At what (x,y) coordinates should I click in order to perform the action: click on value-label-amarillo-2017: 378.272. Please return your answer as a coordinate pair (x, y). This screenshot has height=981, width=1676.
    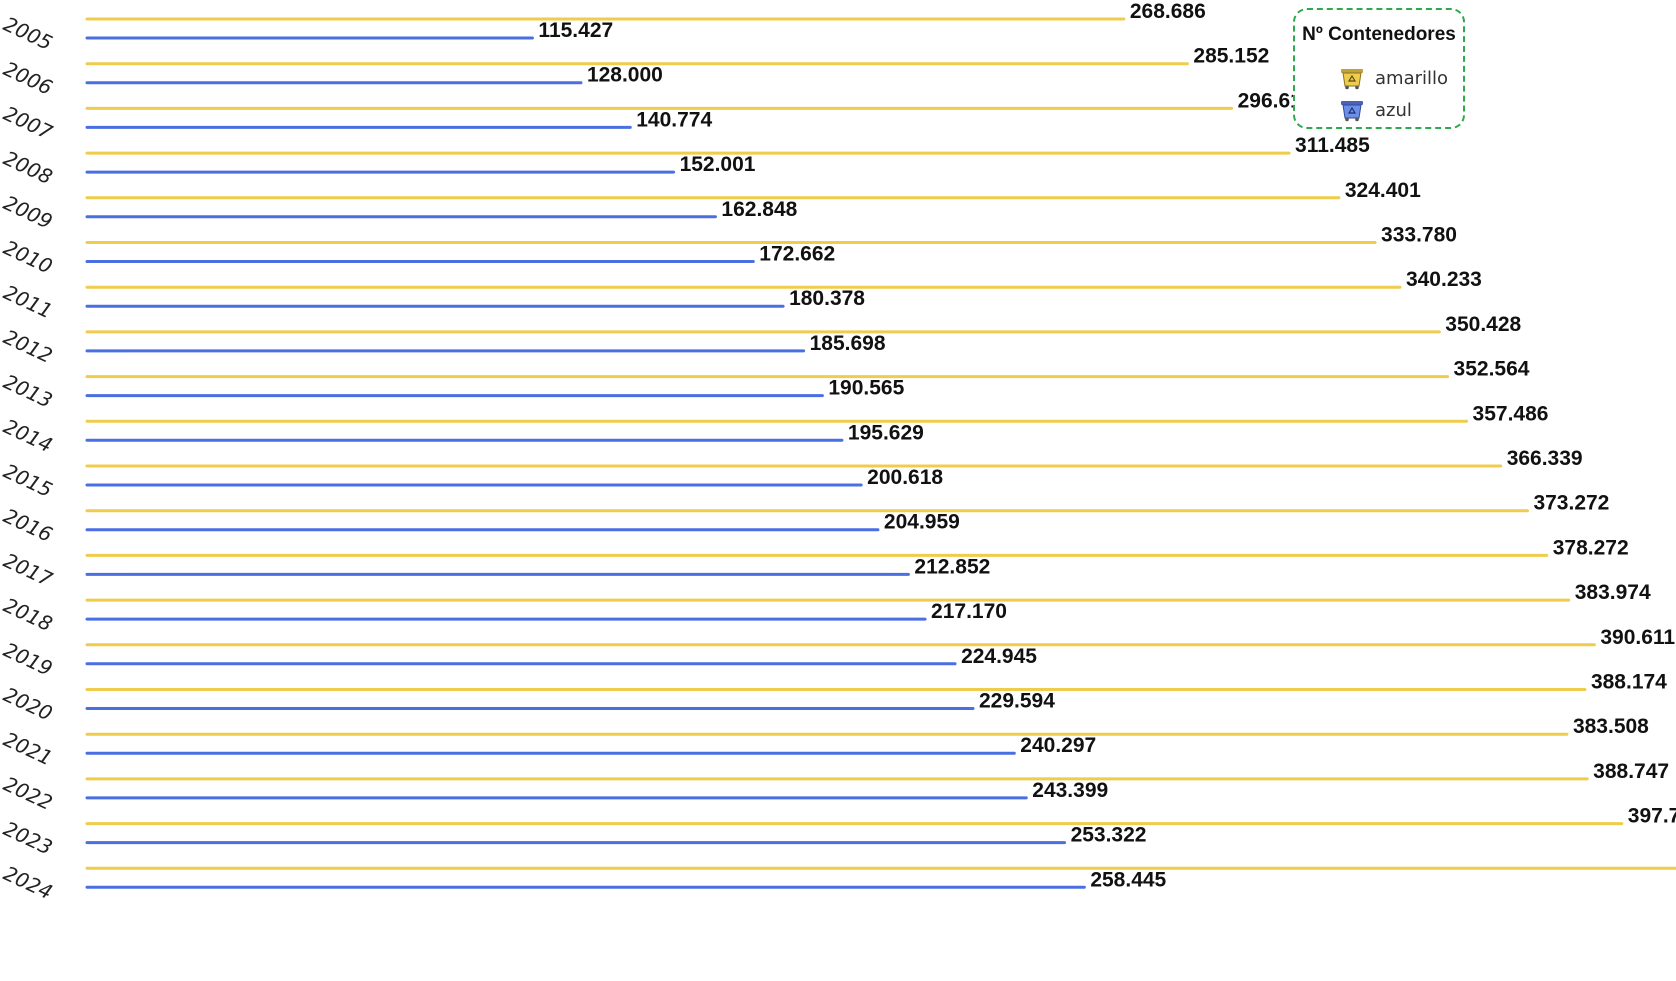
    Looking at the image, I should click on (1591, 547).